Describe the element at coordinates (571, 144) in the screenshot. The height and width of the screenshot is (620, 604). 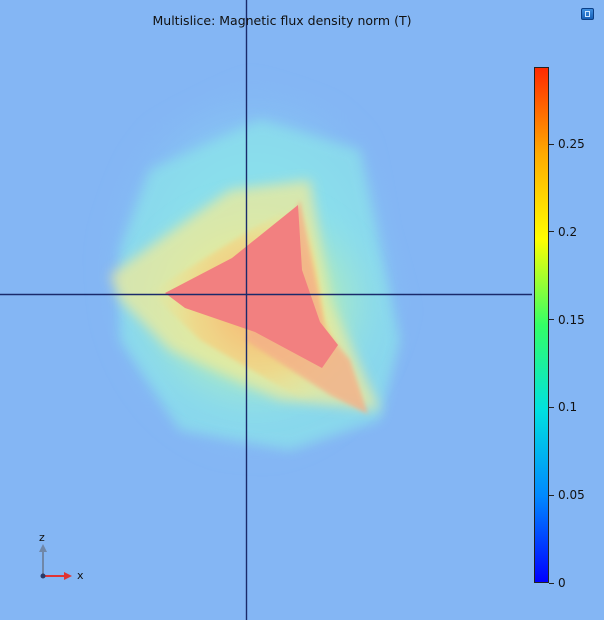
I see `colorbar-tick-label: 0.25` at that location.